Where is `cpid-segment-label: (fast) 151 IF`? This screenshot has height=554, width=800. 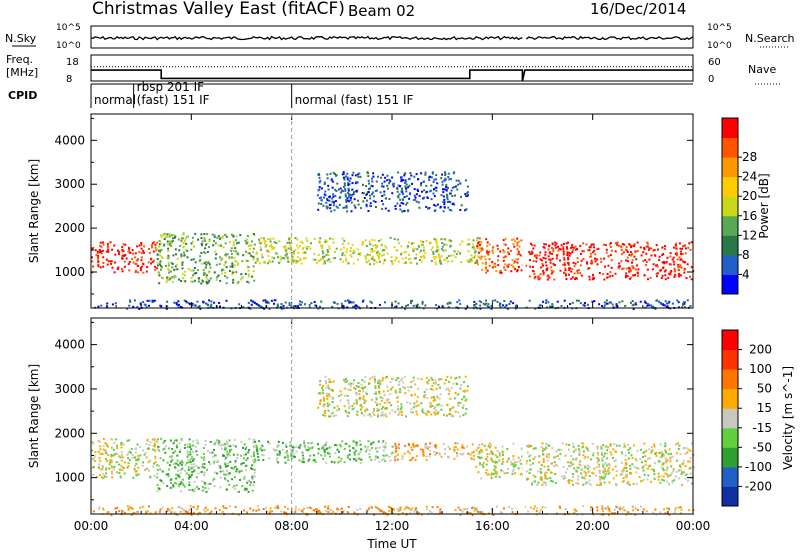 cpid-segment-label: (fast) 151 IF is located at coordinates (173, 100).